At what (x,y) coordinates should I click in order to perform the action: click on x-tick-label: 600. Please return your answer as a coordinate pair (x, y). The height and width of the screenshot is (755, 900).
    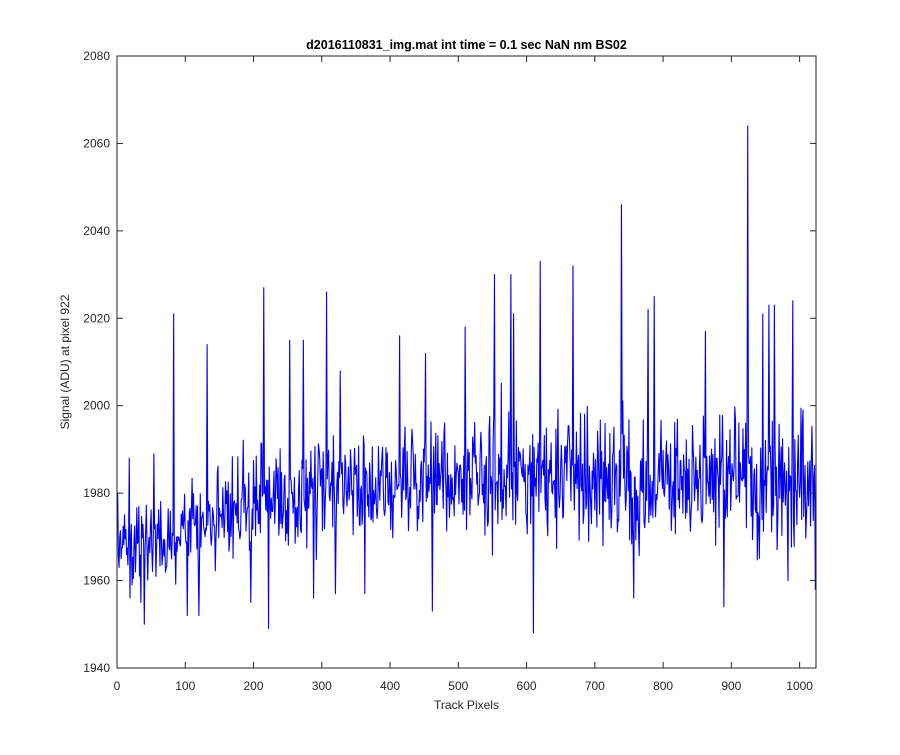
    Looking at the image, I should click on (527, 686).